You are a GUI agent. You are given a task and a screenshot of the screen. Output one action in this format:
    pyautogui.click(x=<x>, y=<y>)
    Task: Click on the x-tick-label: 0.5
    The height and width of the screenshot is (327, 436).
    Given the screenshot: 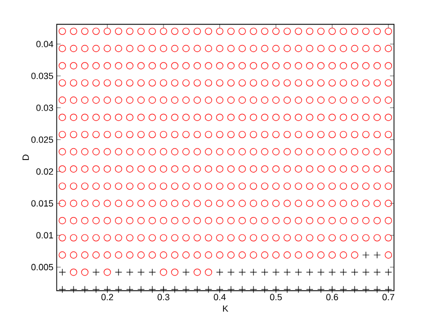 What is the action you would take?
    pyautogui.click(x=276, y=297)
    